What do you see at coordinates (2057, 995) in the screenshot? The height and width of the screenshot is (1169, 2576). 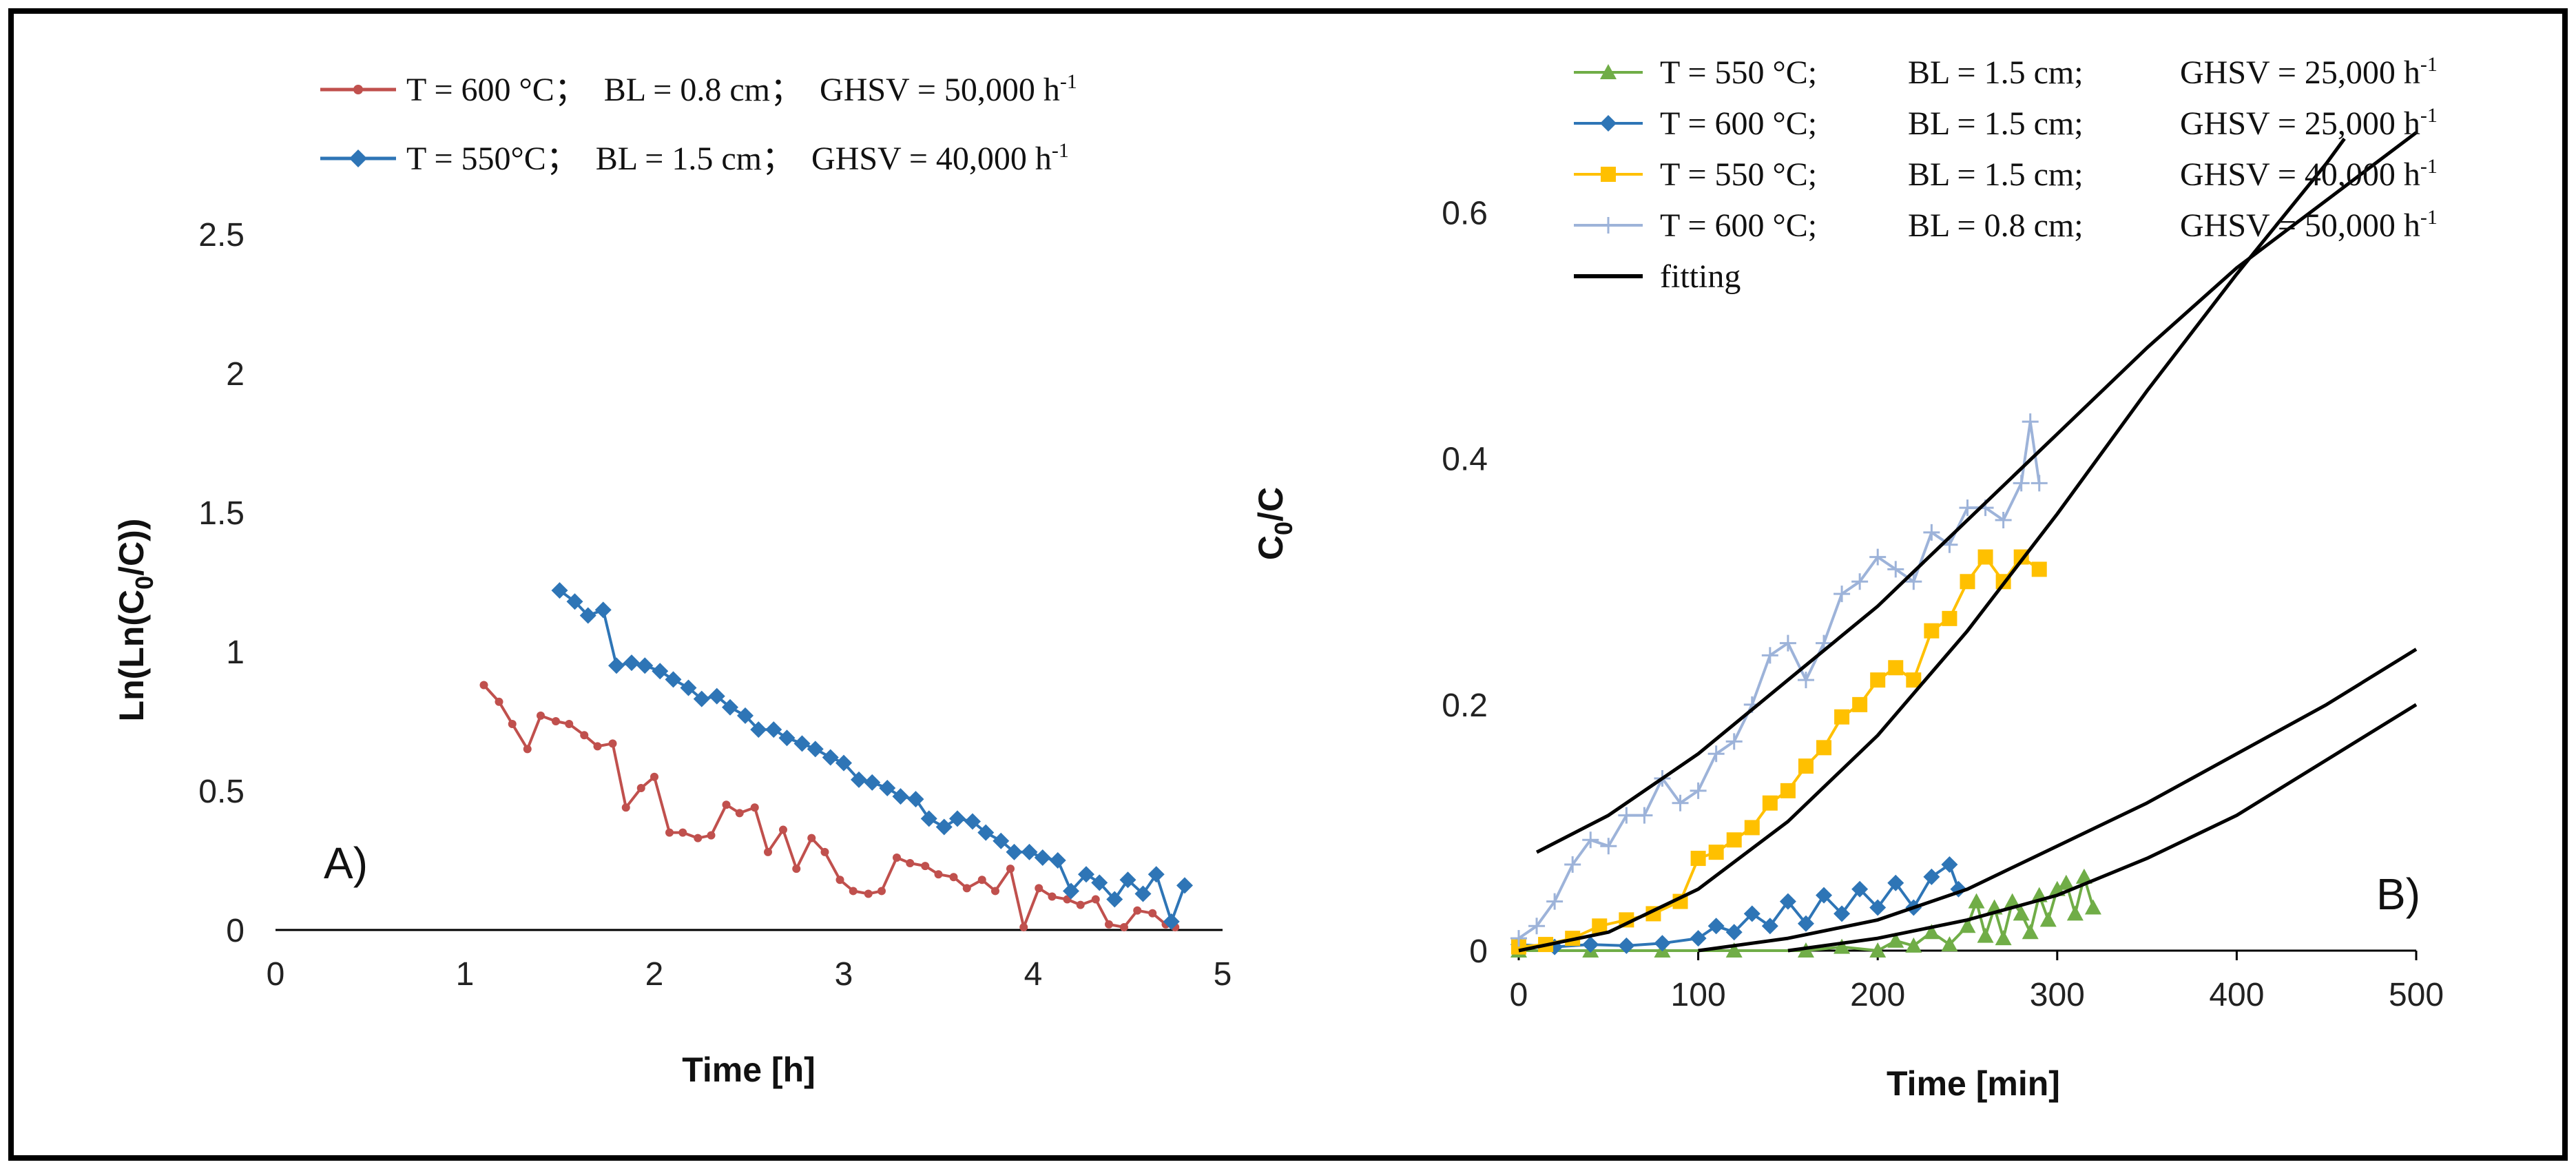 I see `x-tick-label: 300` at bounding box center [2057, 995].